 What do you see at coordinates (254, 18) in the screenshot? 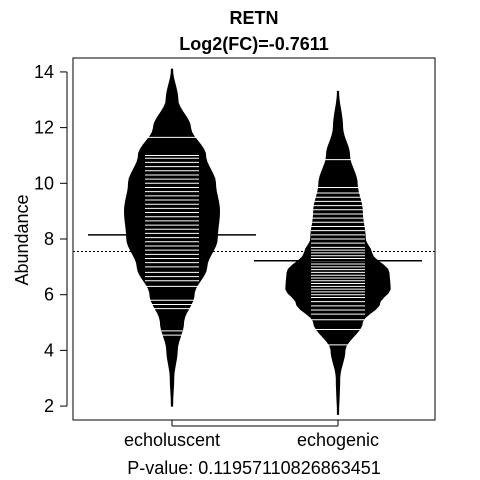
I see `chart-title: RETN` at bounding box center [254, 18].